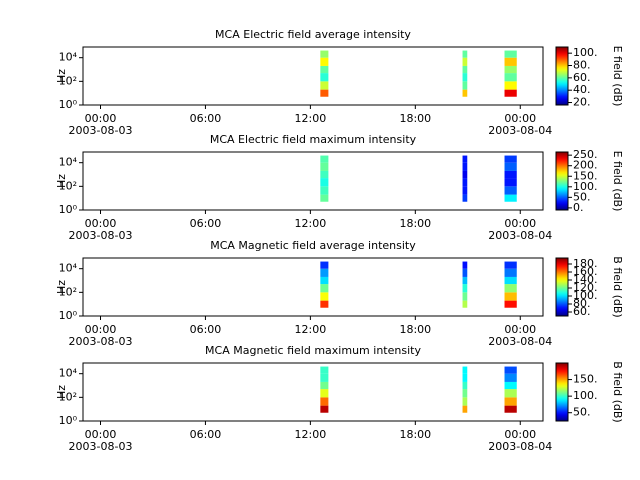 The width and height of the screenshot is (640, 480). Describe the element at coordinates (582, 311) in the screenshot. I see `colorbar-tick-label: 60.` at that location.